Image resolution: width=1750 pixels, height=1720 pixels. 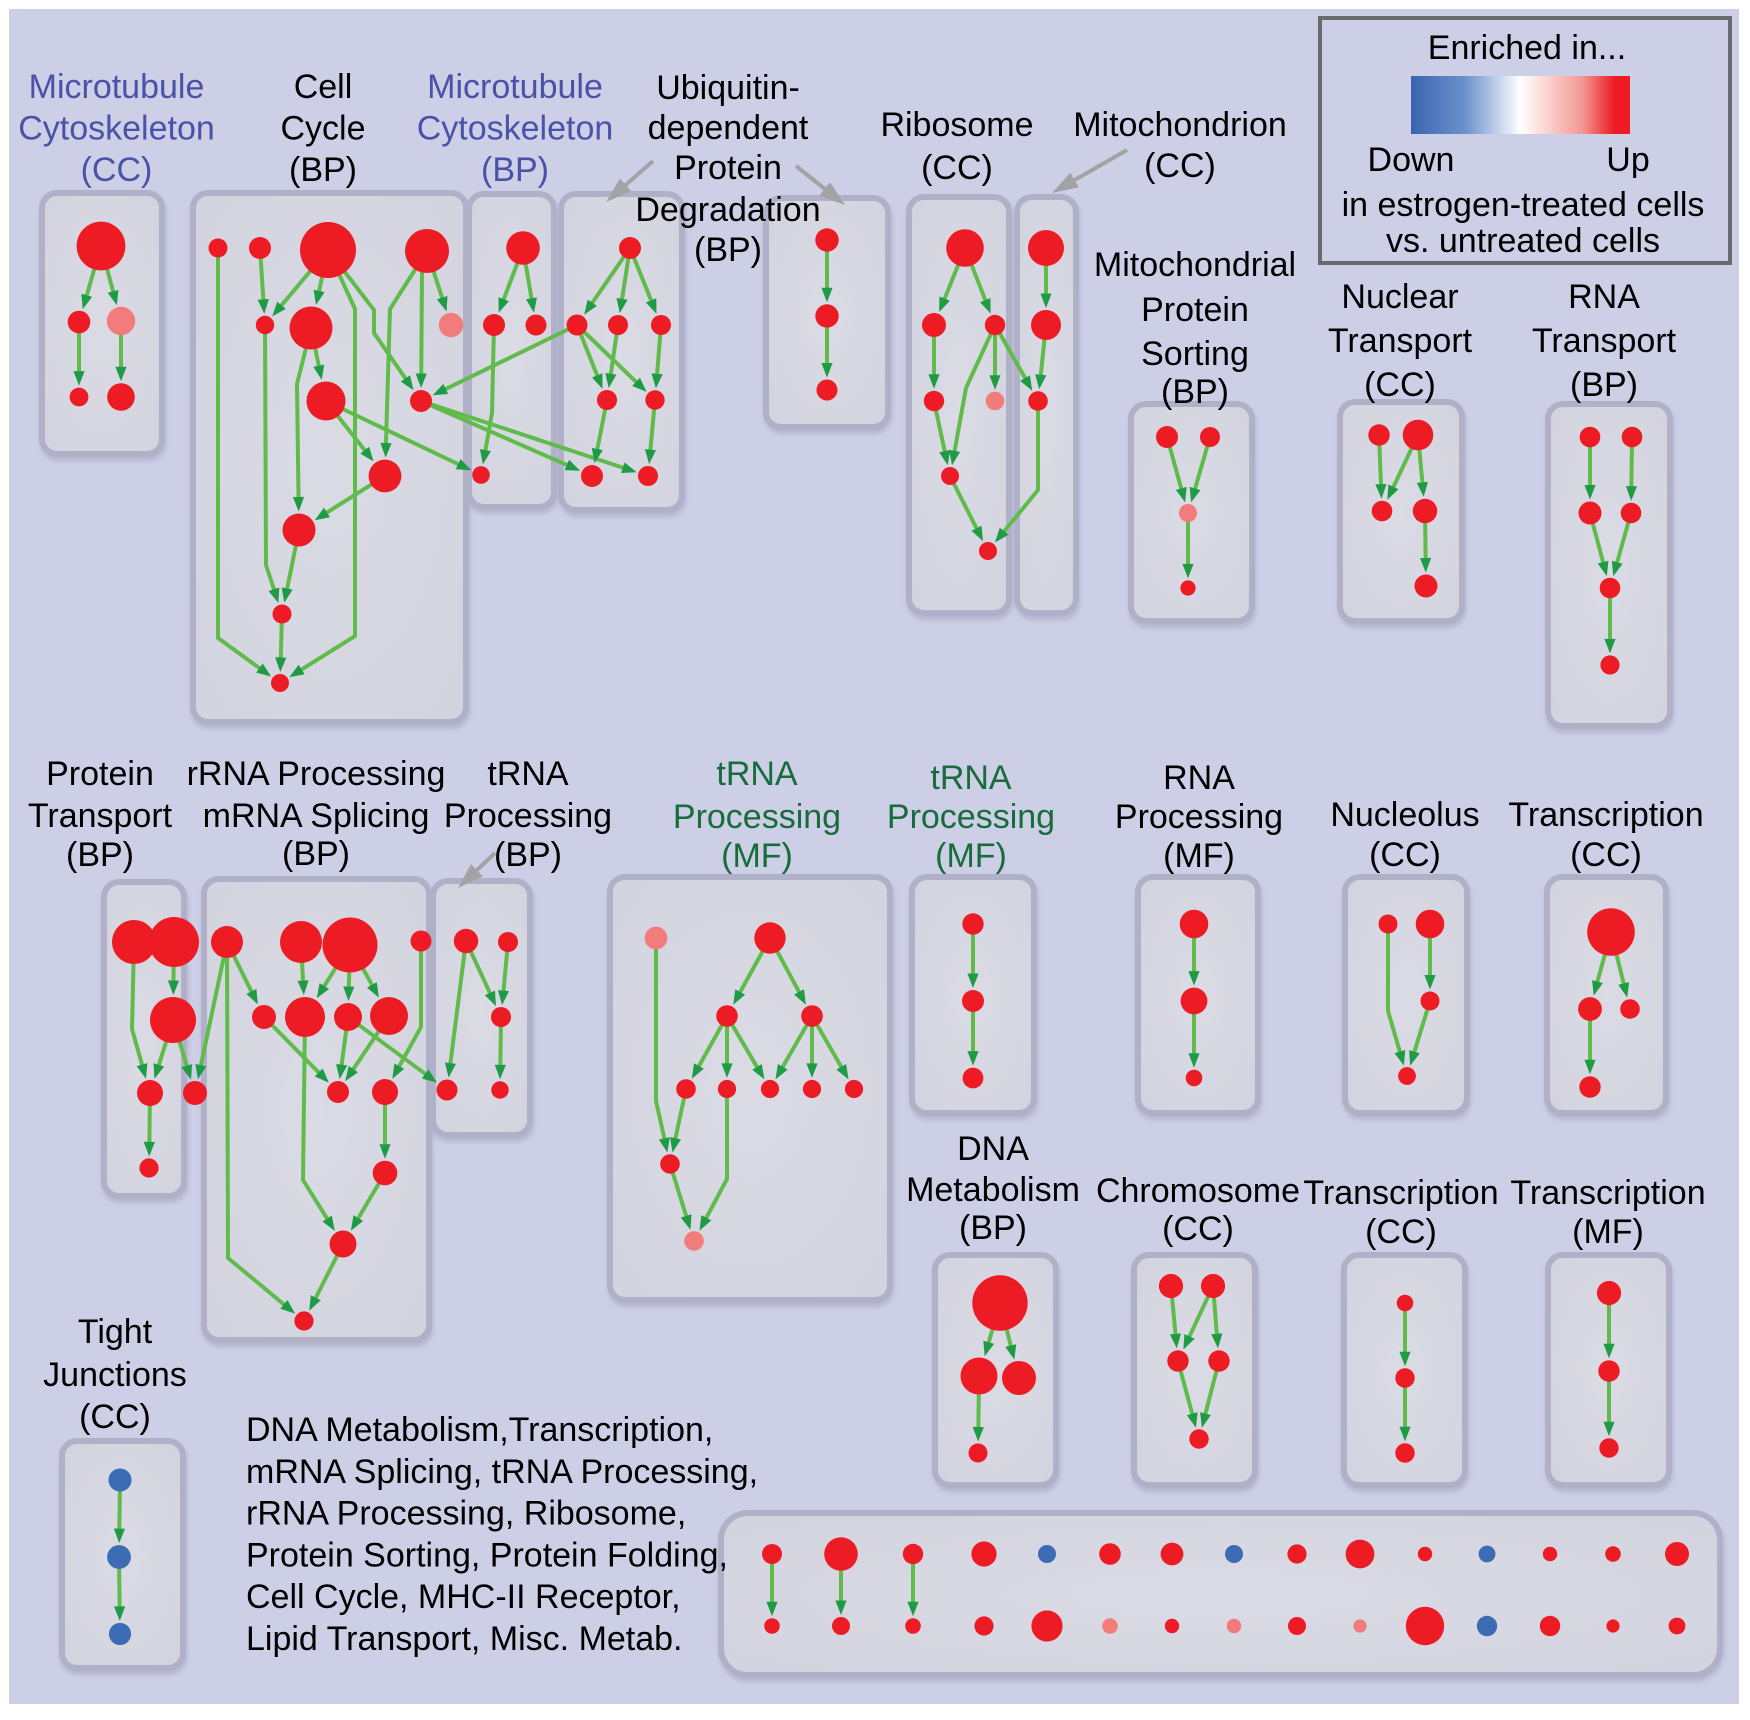 What do you see at coordinates (316, 774) in the screenshot?
I see `svg-text: rRNA Processing` at bounding box center [316, 774].